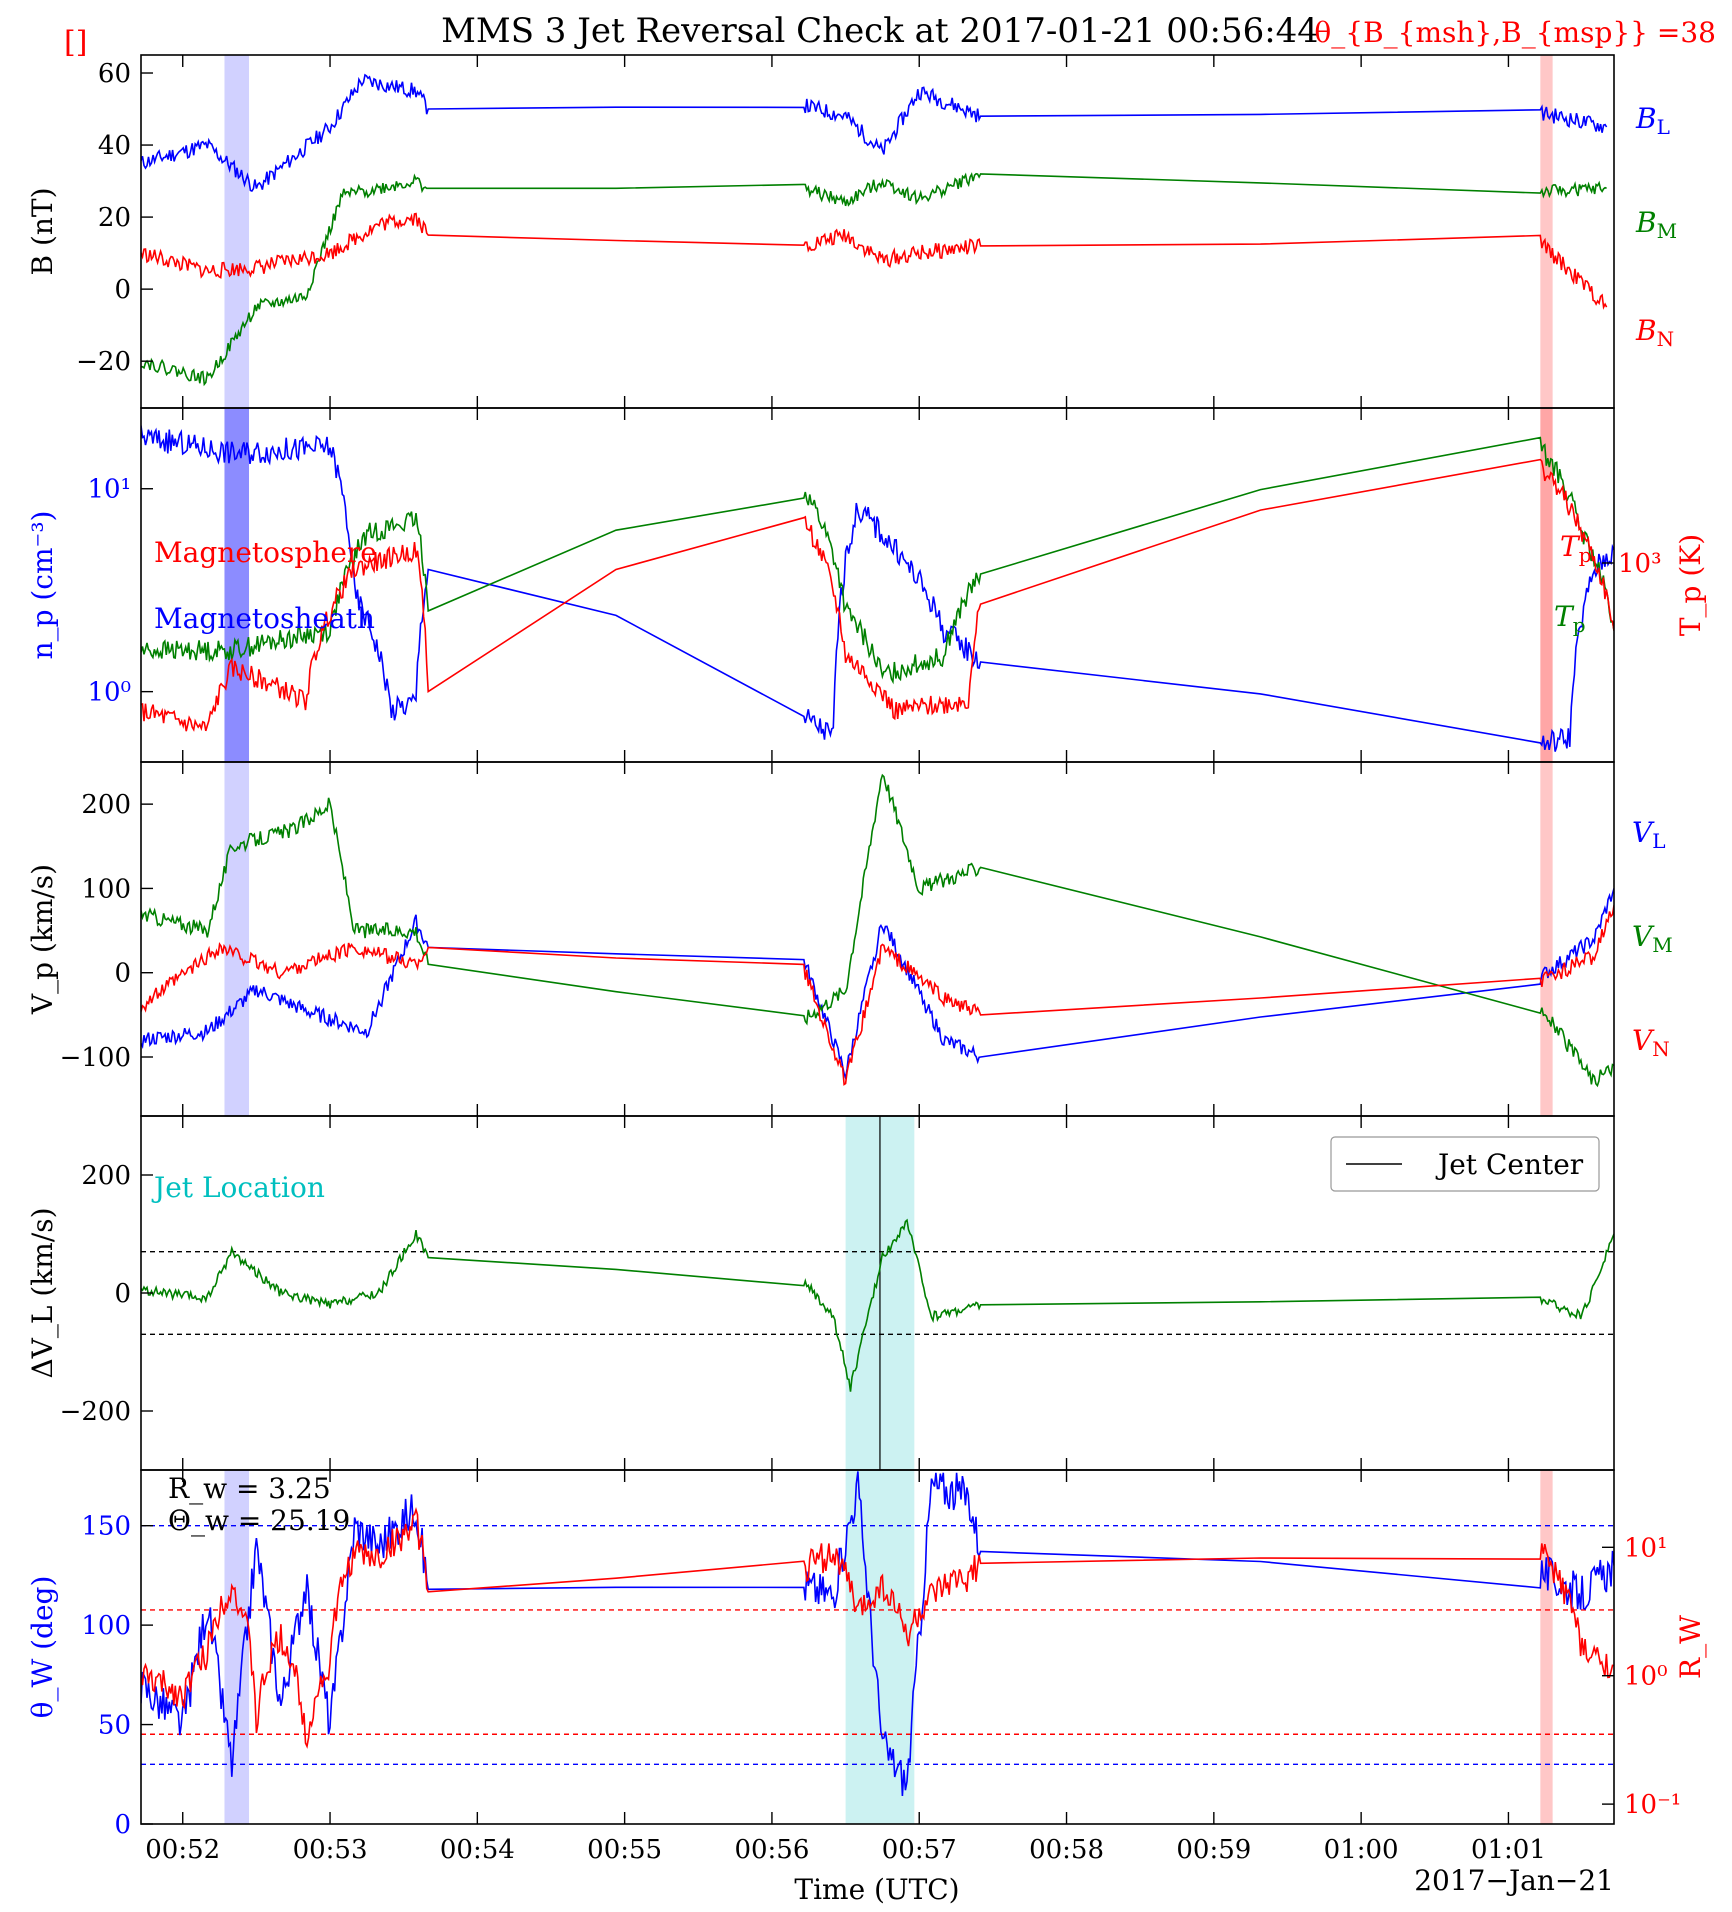 The width and height of the screenshot is (1732, 1912). Describe the element at coordinates (1651, 1042) in the screenshot. I see `series-side-label: VN` at that location.